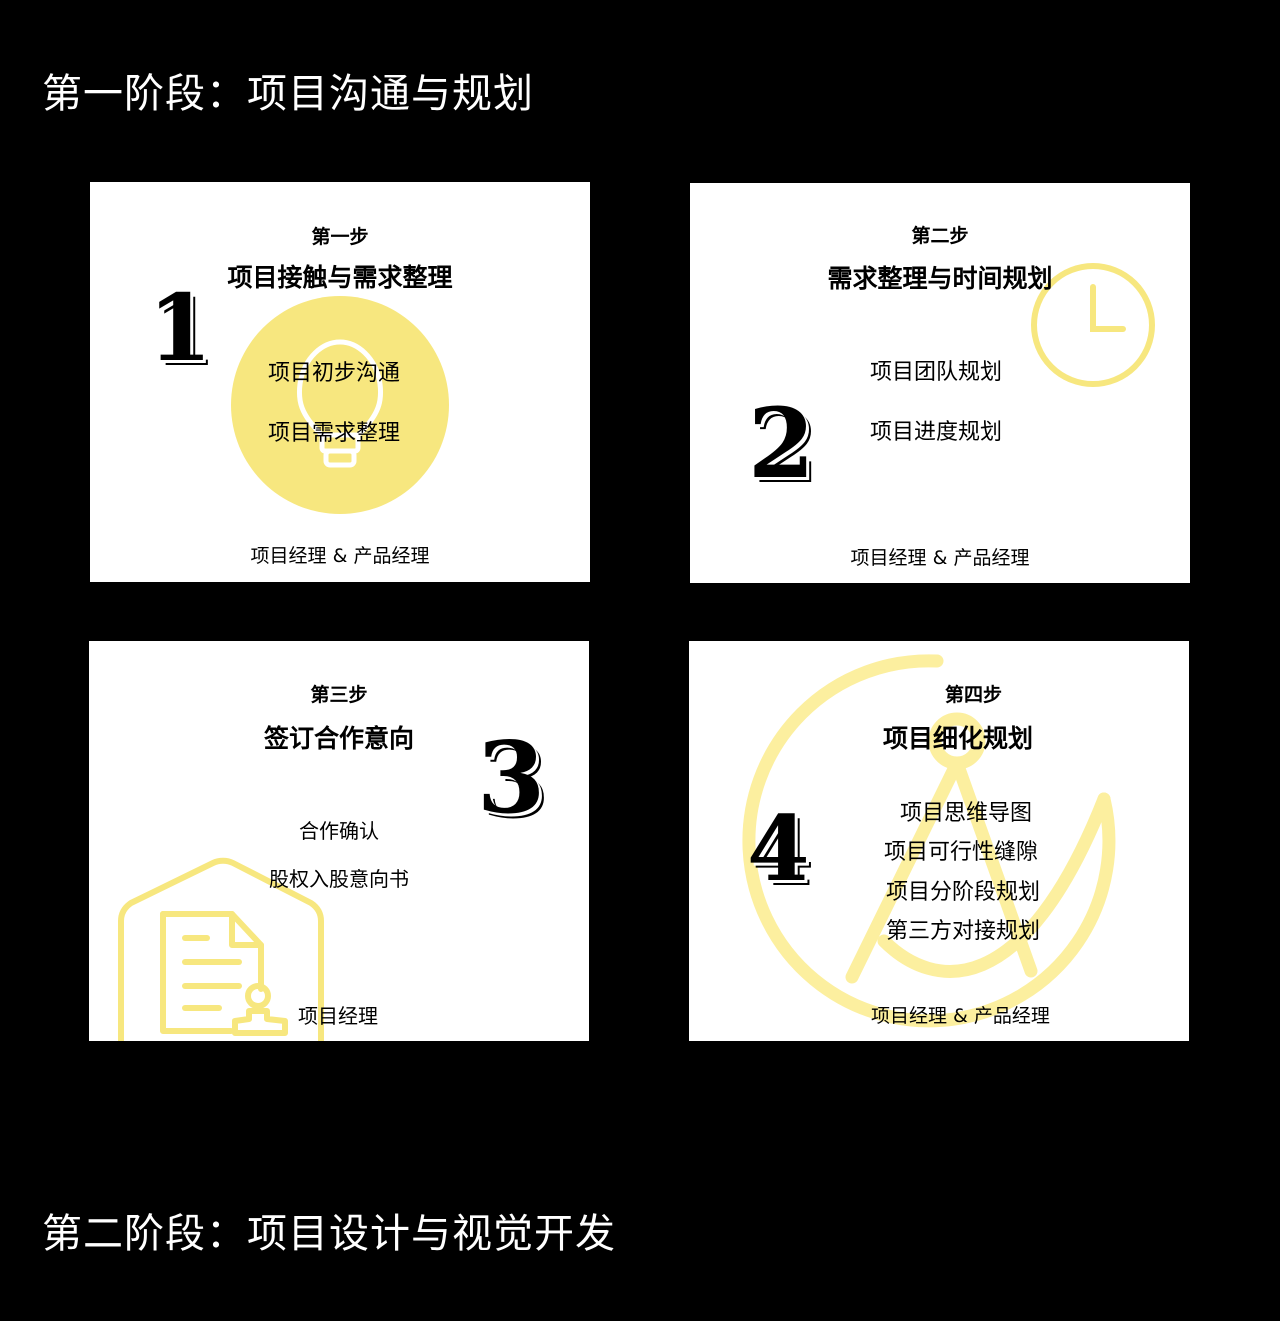 This screenshot has height=1321, width=1280. I want to click on step-label: 第二步, so click(940, 236).